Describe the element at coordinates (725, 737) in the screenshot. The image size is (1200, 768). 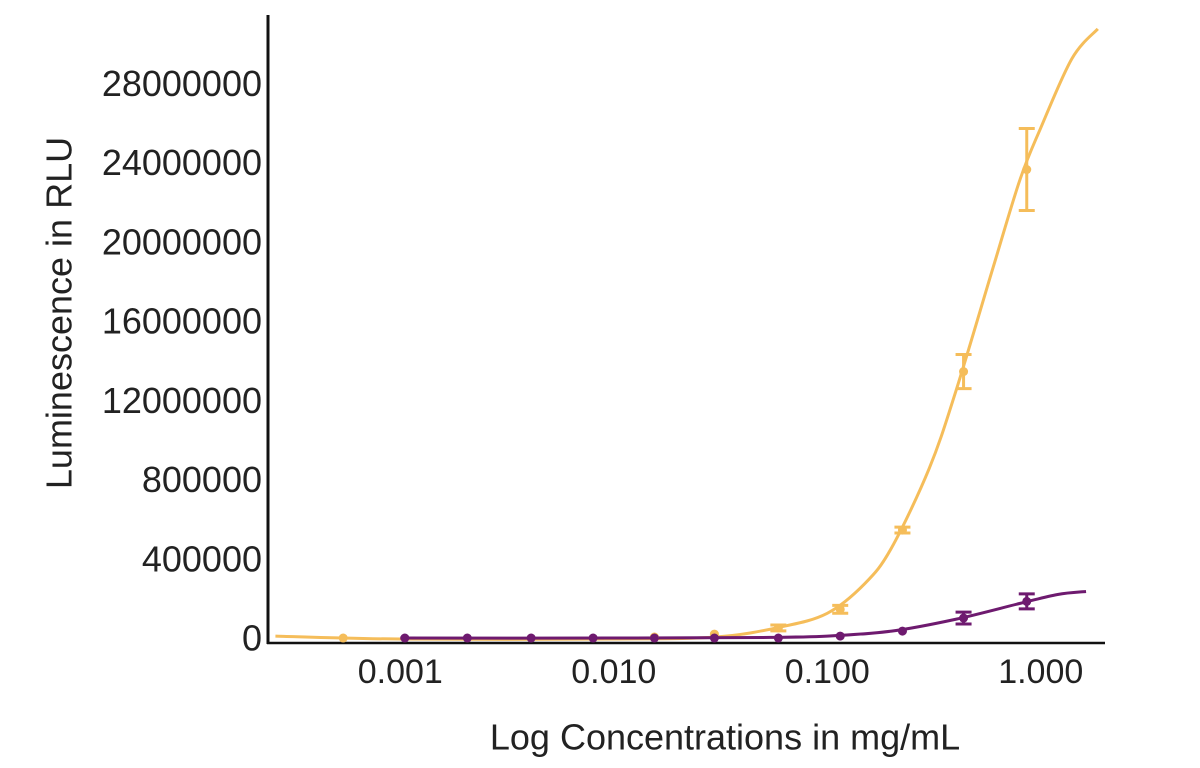
I see `x-axis-label: Log Concentrations in mg/mL` at that location.